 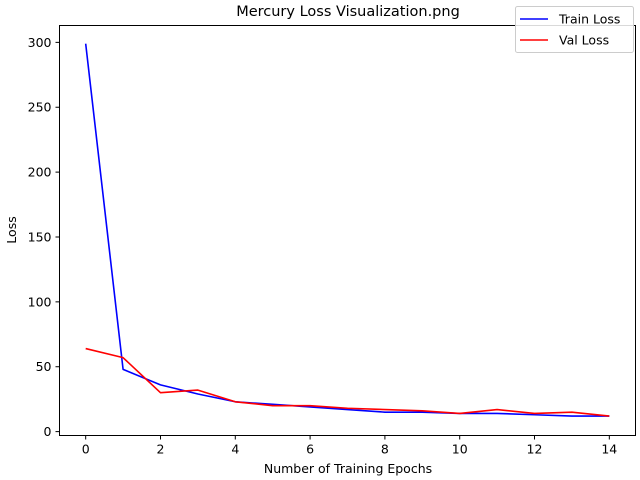 What do you see at coordinates (86, 449) in the screenshot?
I see `x-tick-label: 0` at bounding box center [86, 449].